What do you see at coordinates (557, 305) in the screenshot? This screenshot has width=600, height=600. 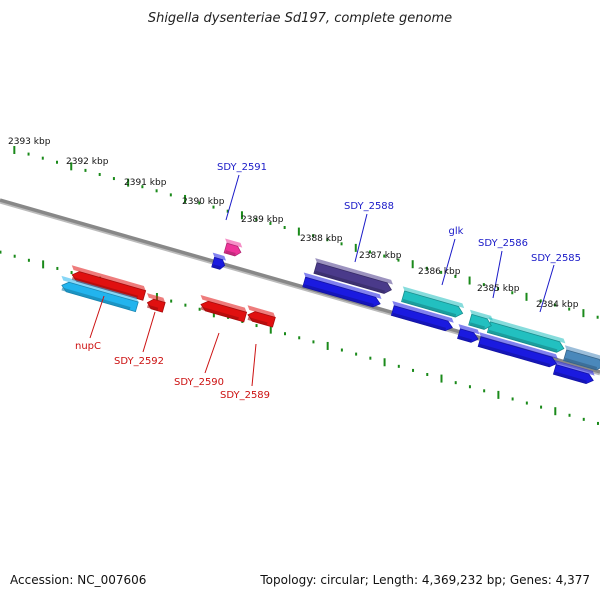 I see `kbp-tick-label: 2384 kbp` at bounding box center [557, 305].